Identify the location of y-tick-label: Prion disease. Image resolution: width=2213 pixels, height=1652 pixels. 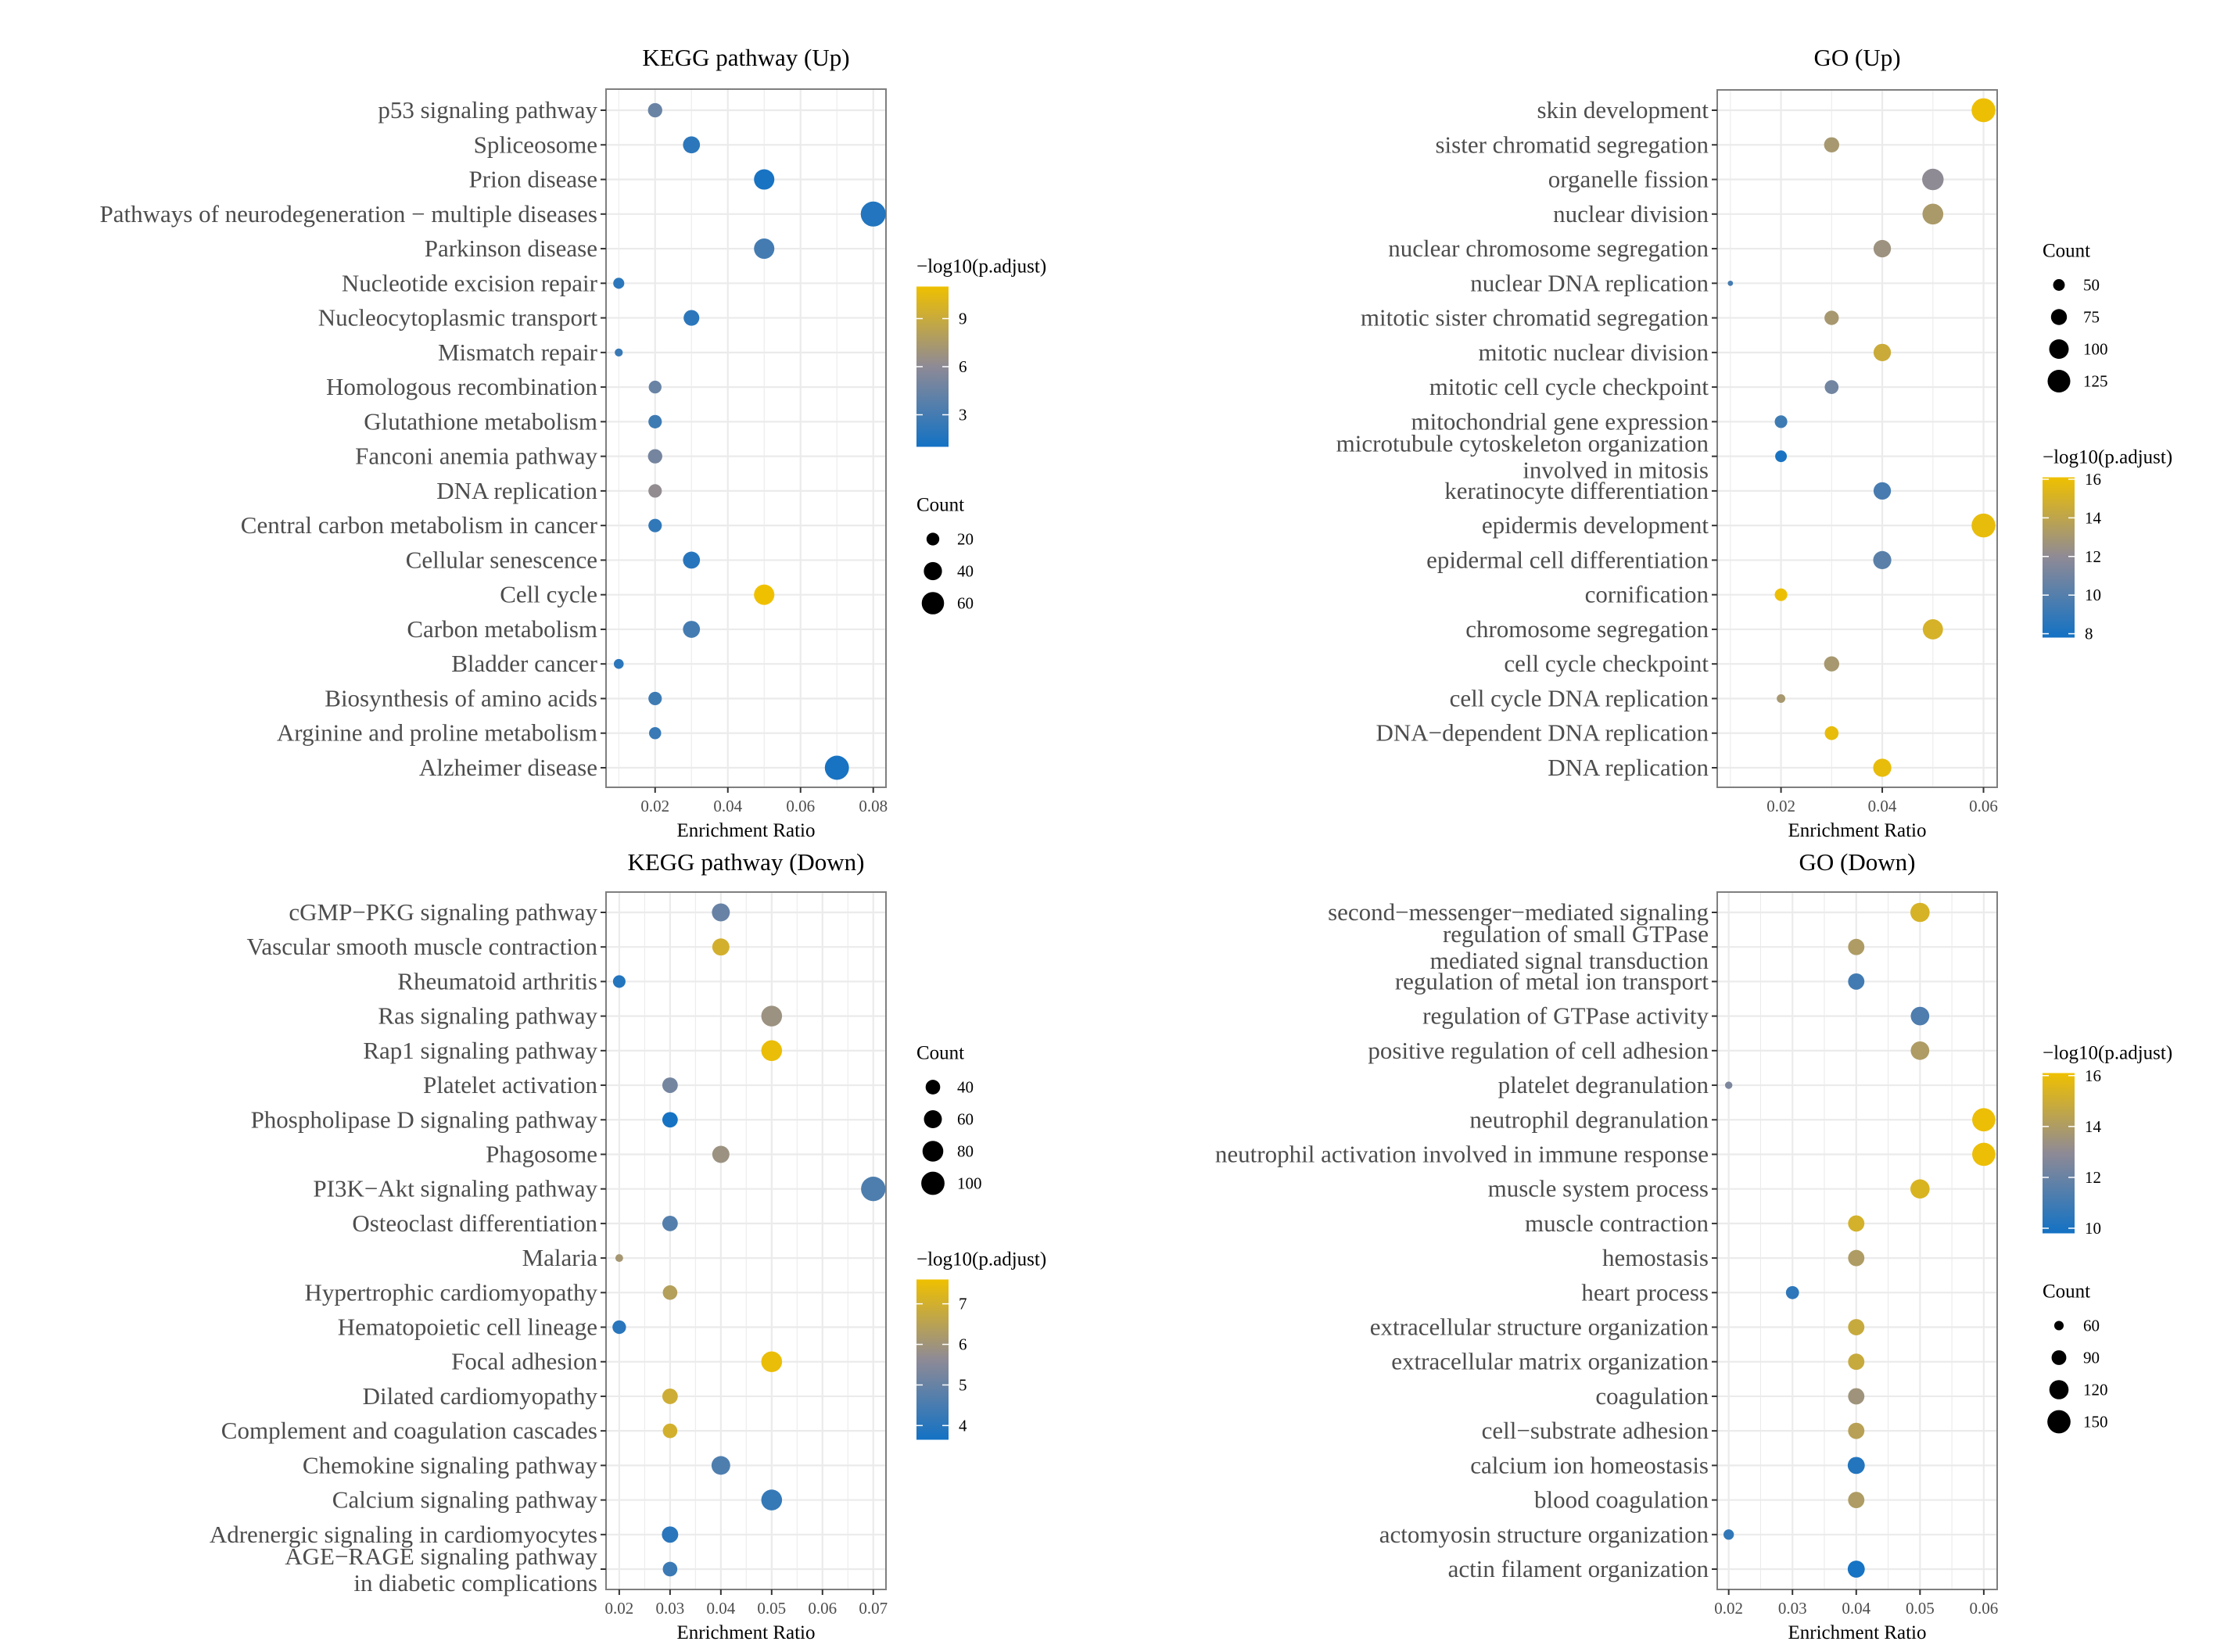
(533, 179).